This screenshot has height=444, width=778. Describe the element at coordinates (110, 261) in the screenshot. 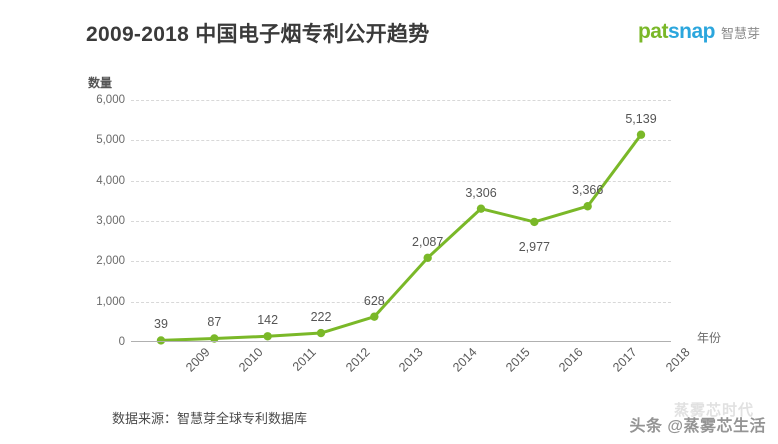

I see `y-tick-label: 2,000` at that location.